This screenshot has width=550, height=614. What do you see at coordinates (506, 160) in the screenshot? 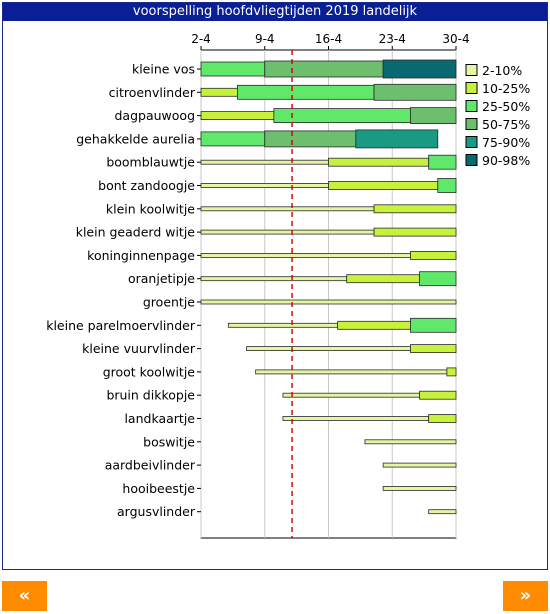
I see `legend-label: 90-98%` at bounding box center [506, 160].